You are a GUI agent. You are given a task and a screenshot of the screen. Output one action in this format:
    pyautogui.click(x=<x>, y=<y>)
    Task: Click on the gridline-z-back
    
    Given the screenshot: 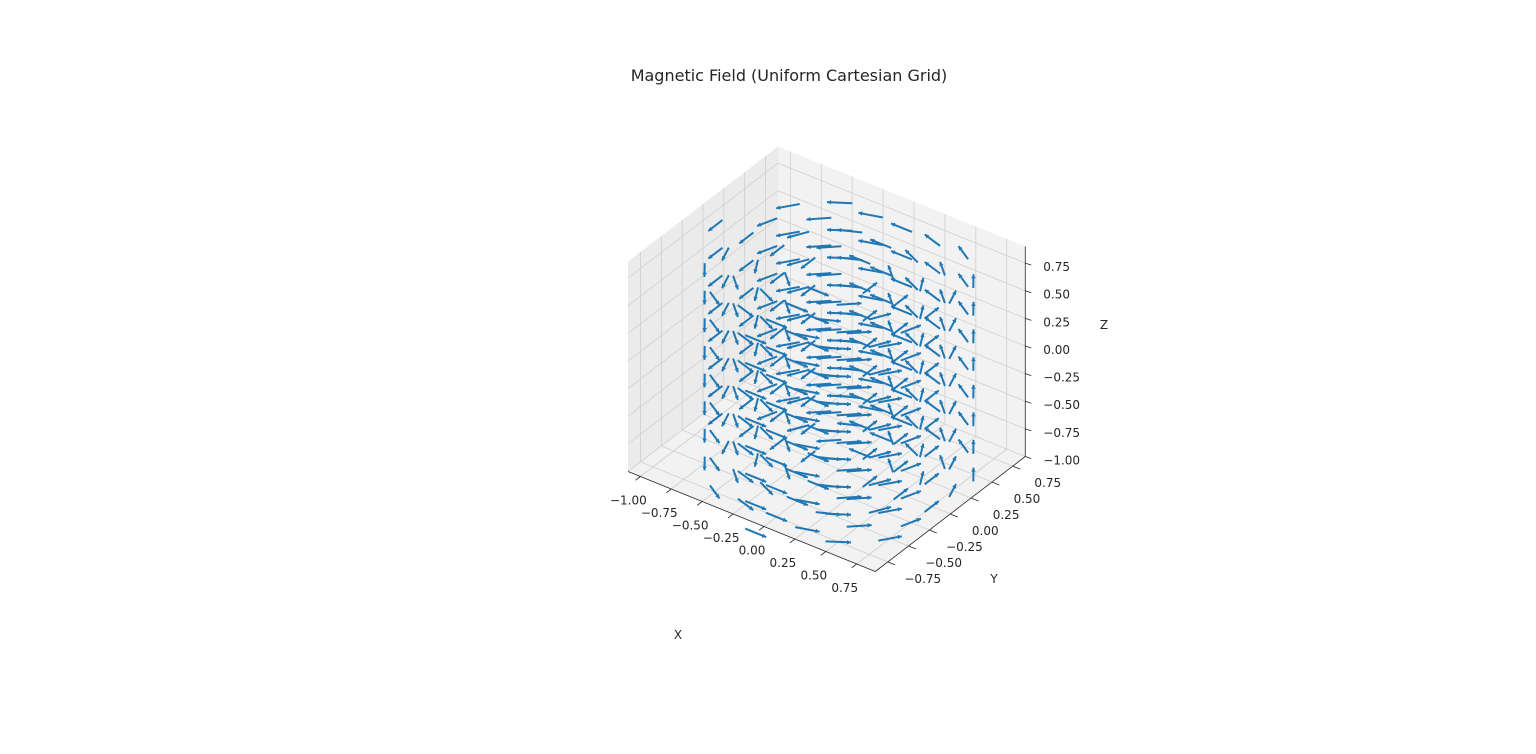 What is the action you would take?
    pyautogui.click(x=901, y=241)
    